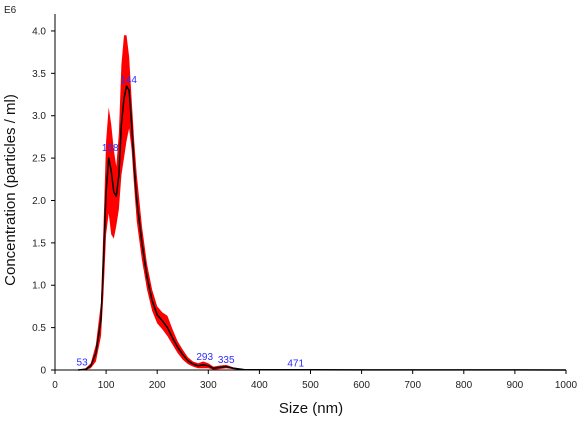 The height and width of the screenshot is (422, 587). What do you see at coordinates (39, 116) in the screenshot?
I see `y-tick-label: 3.0` at bounding box center [39, 116].